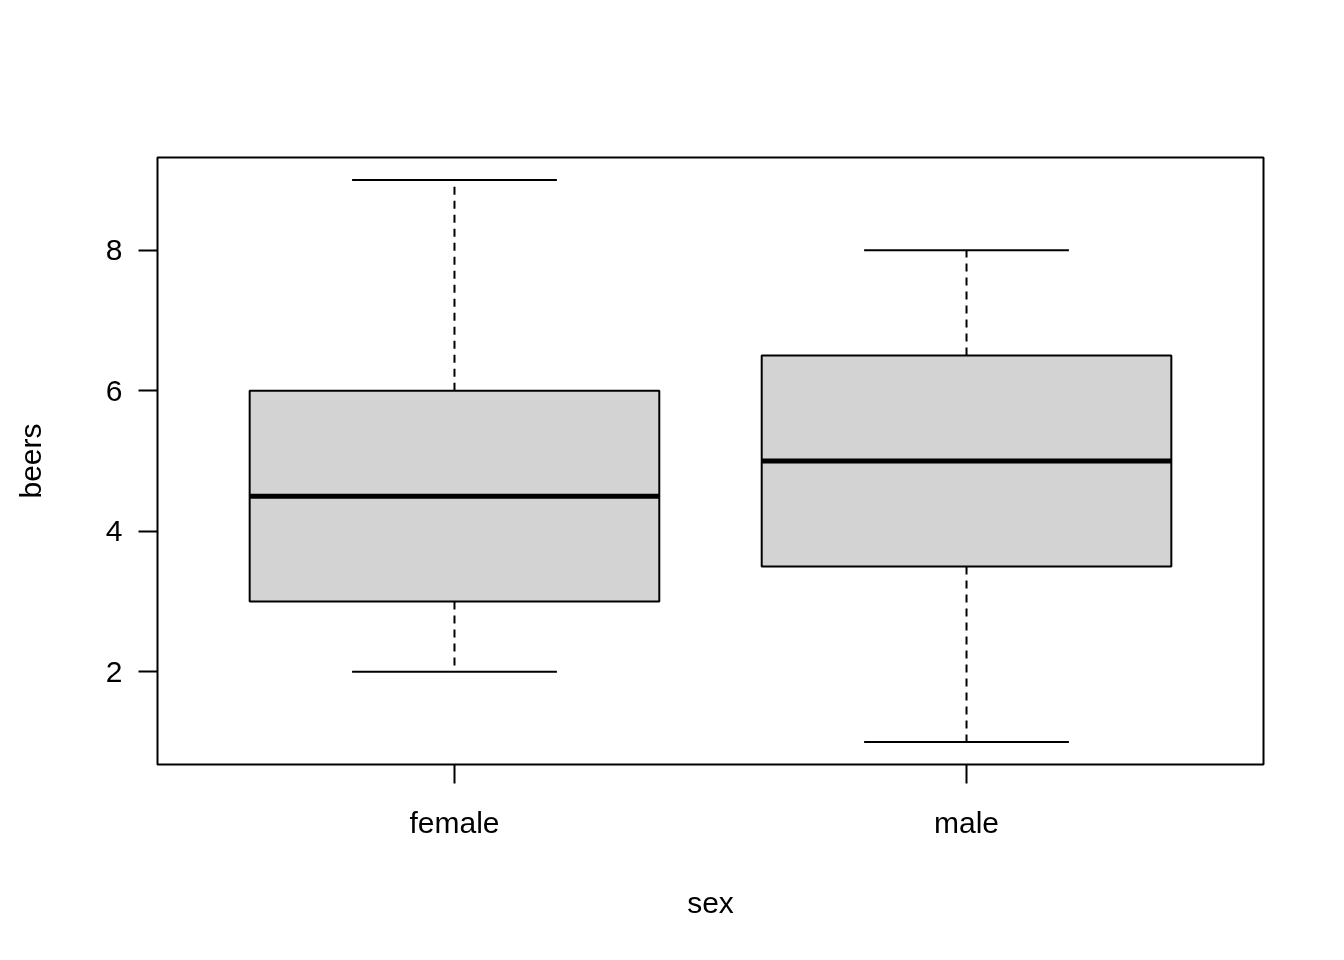  What do you see at coordinates (710, 902) in the screenshot?
I see `x-axis-title: sex` at bounding box center [710, 902].